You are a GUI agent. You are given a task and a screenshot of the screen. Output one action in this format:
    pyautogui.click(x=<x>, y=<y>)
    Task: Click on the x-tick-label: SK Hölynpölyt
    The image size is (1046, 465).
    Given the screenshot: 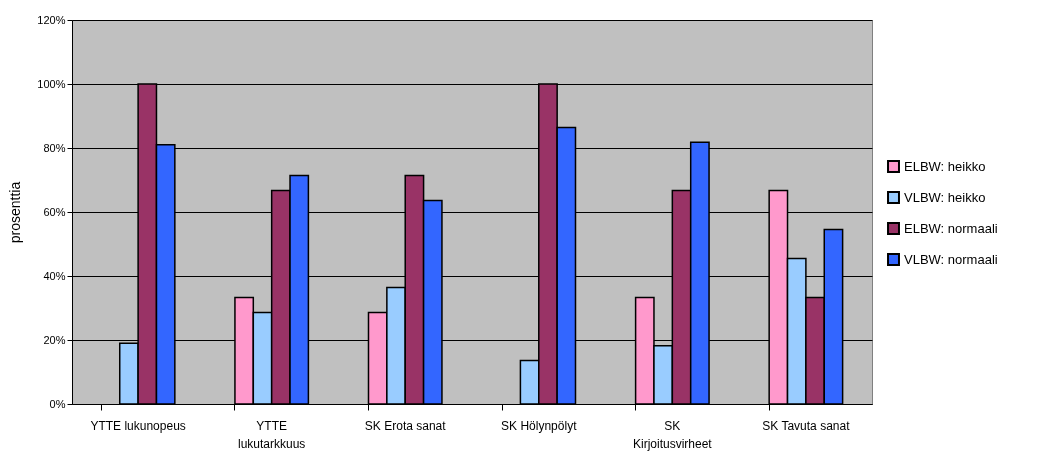 What is the action you would take?
    pyautogui.click(x=539, y=425)
    